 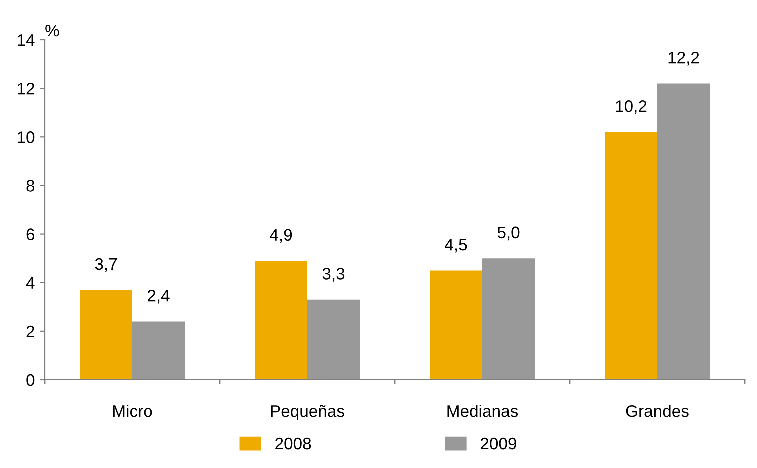 I want to click on data-label: 5,0, so click(x=509, y=233).